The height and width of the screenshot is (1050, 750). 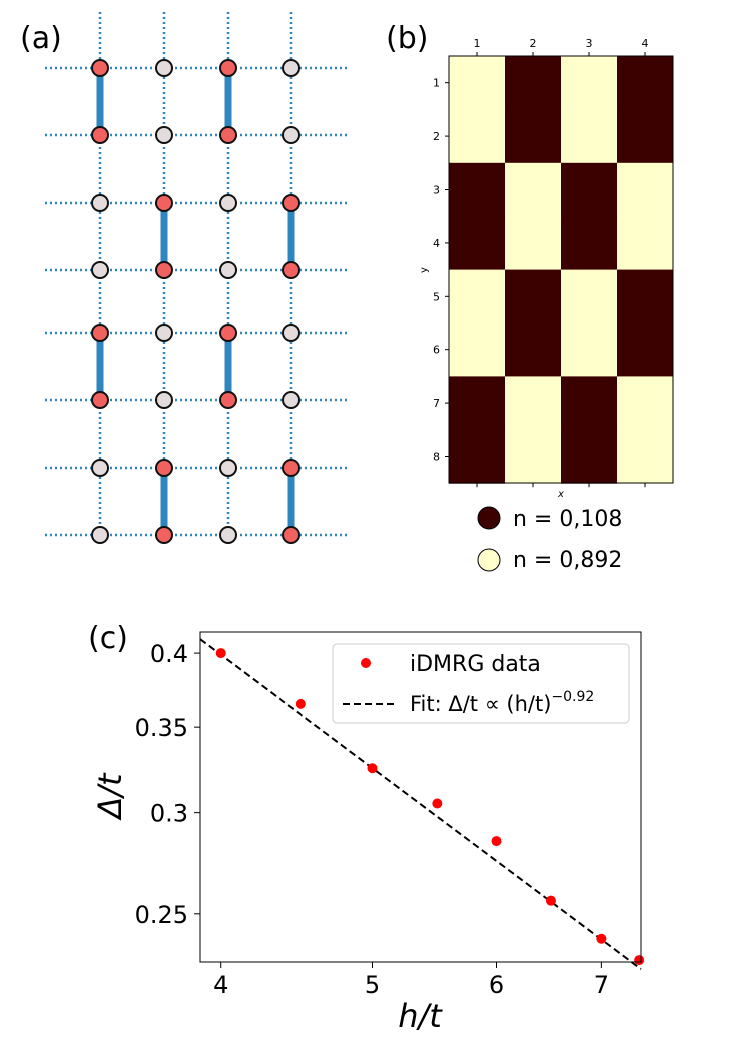 I want to click on heatmap-y-ticks: 1 2 3 4 5 6 7 8, so click(x=441, y=270).